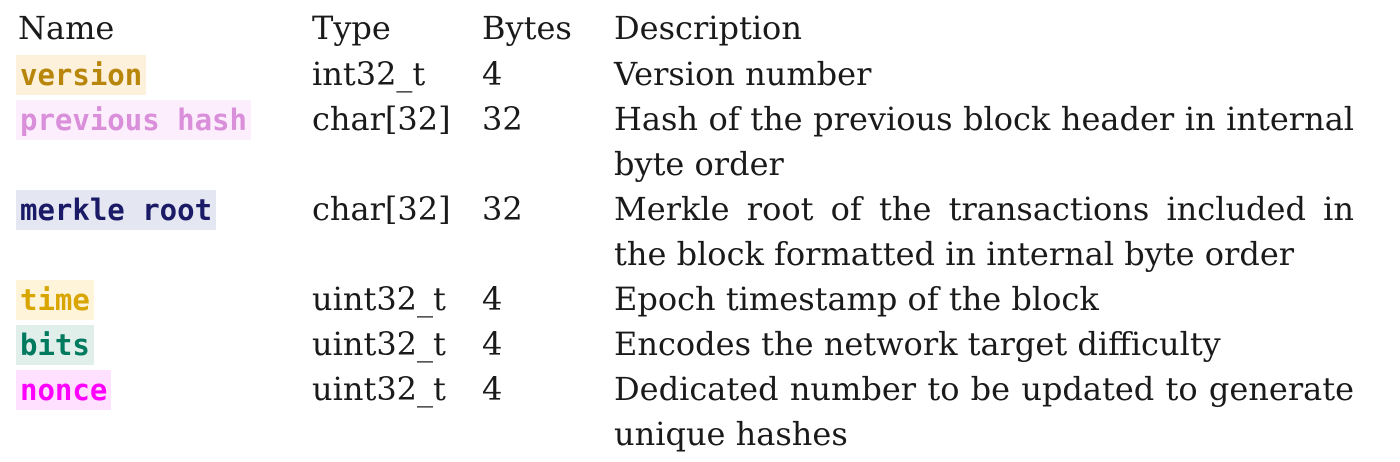  Describe the element at coordinates (66, 28) in the screenshot. I see `header-name: Name` at that location.